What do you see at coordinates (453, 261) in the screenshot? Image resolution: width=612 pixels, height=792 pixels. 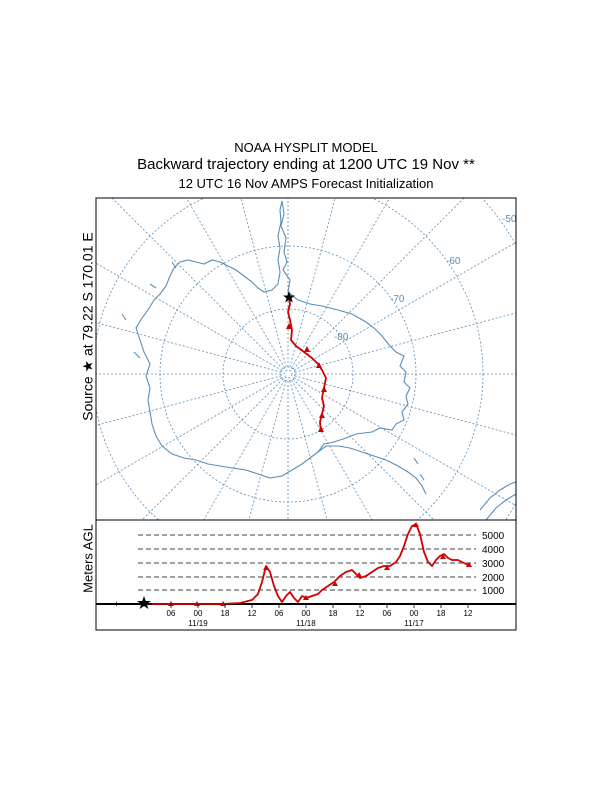 I see `lat-label-60: -60` at bounding box center [453, 261].